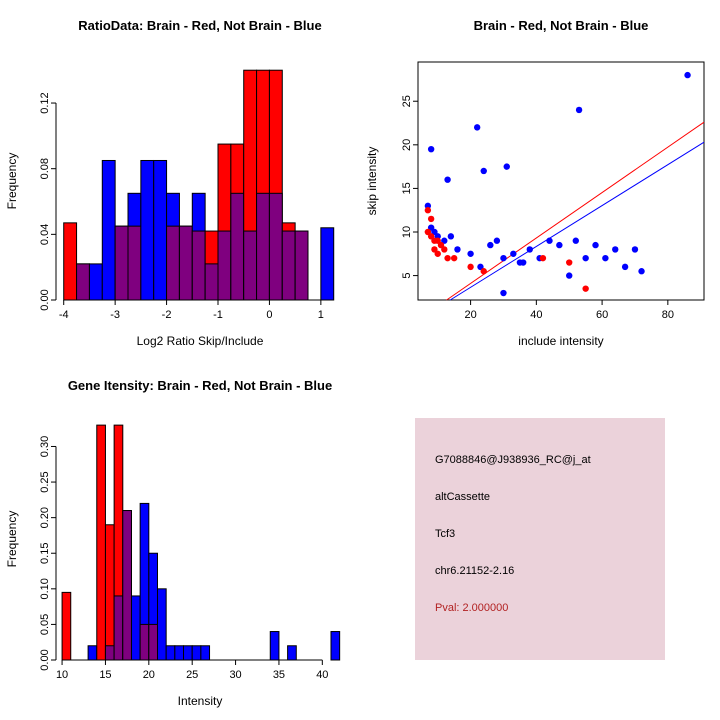  What do you see at coordinates (199, 25) in the screenshot?
I see `chart-title: RatioData: Brain - Red, Not Brain - Blue` at bounding box center [199, 25].